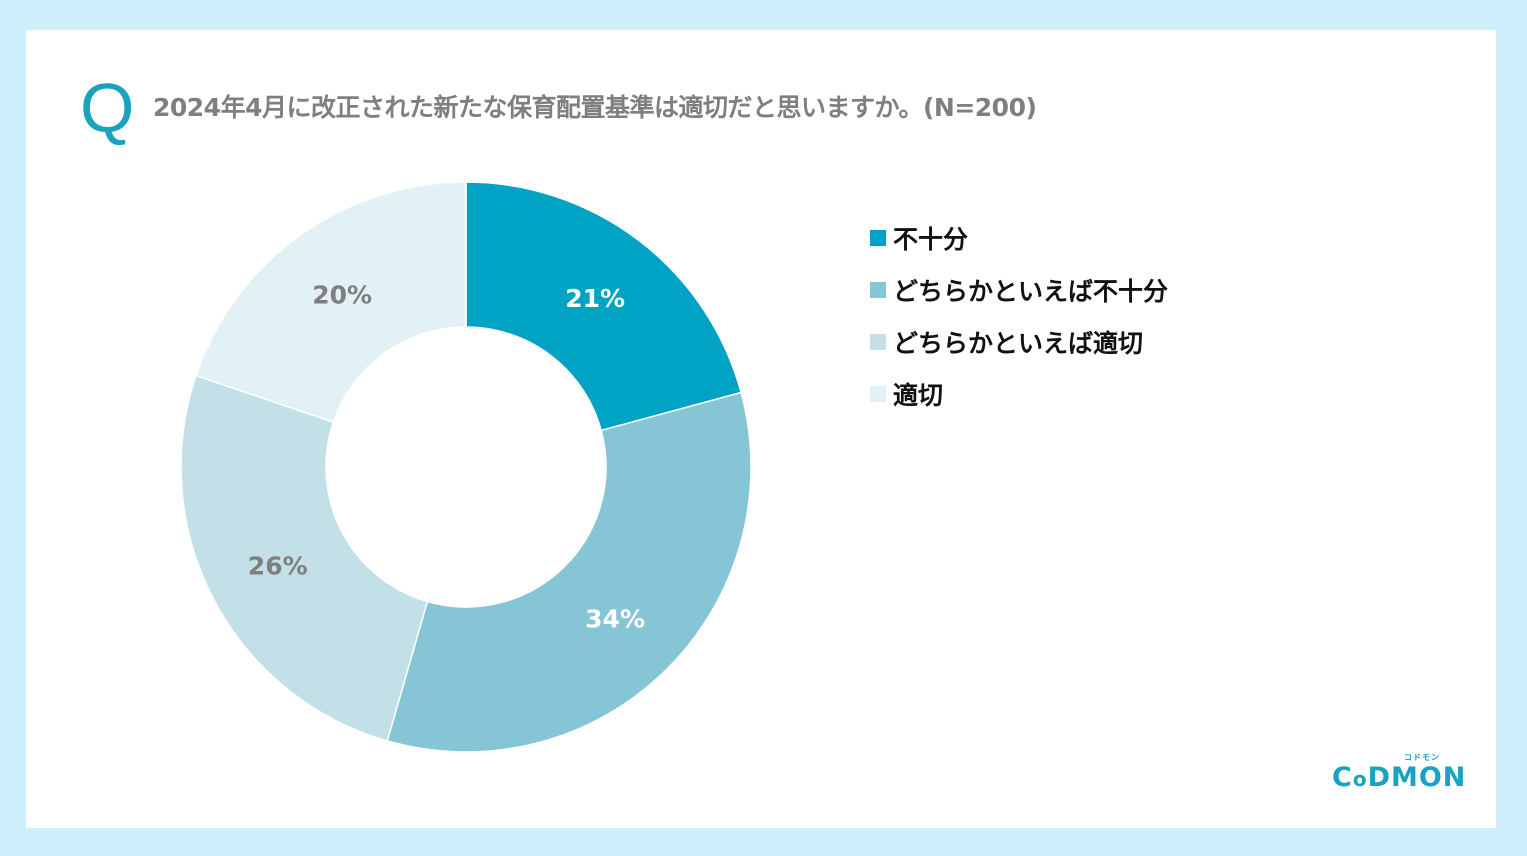 This screenshot has height=856, width=1527. I want to click on legend-label: どちらかといえば適切, so click(1018, 343).